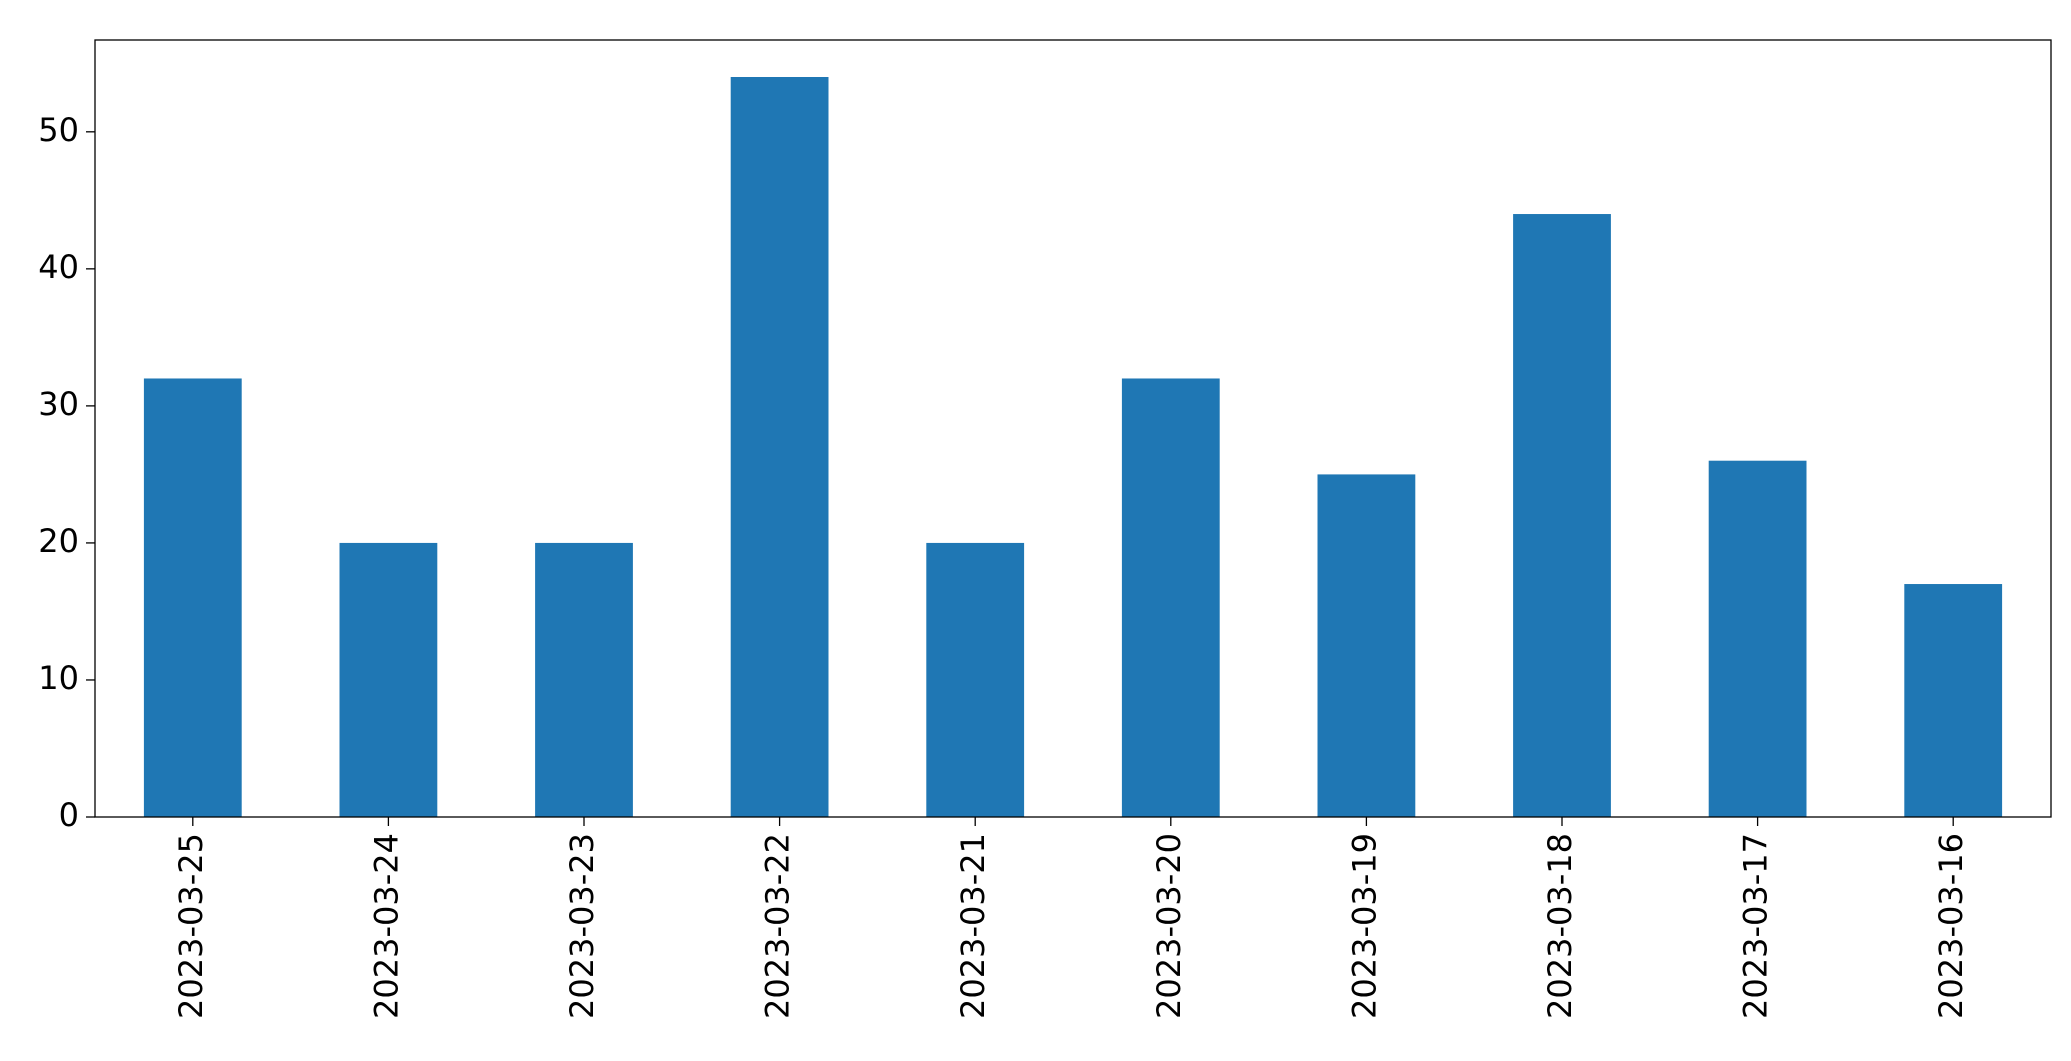 Image resolution: width=2071 pixels, height=1061 pixels. I want to click on y-tick-label: 0, so click(69, 815).